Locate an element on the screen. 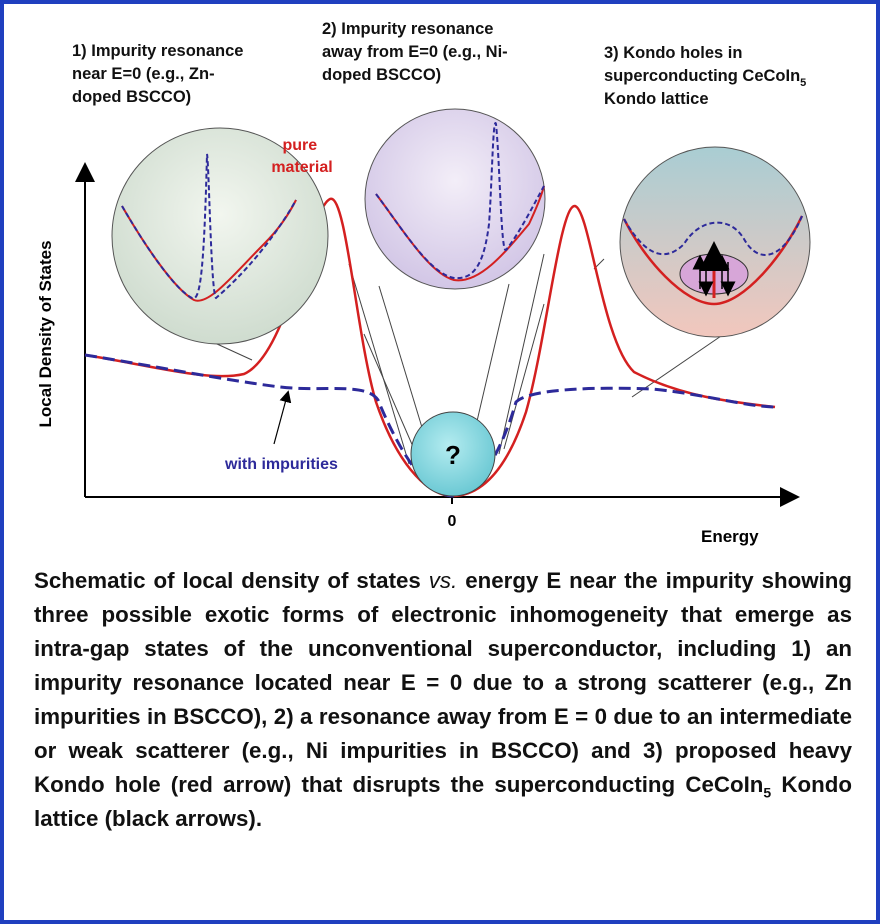 This screenshot has height=924, width=880. pure-label: pure material is located at coordinates (301, 156).